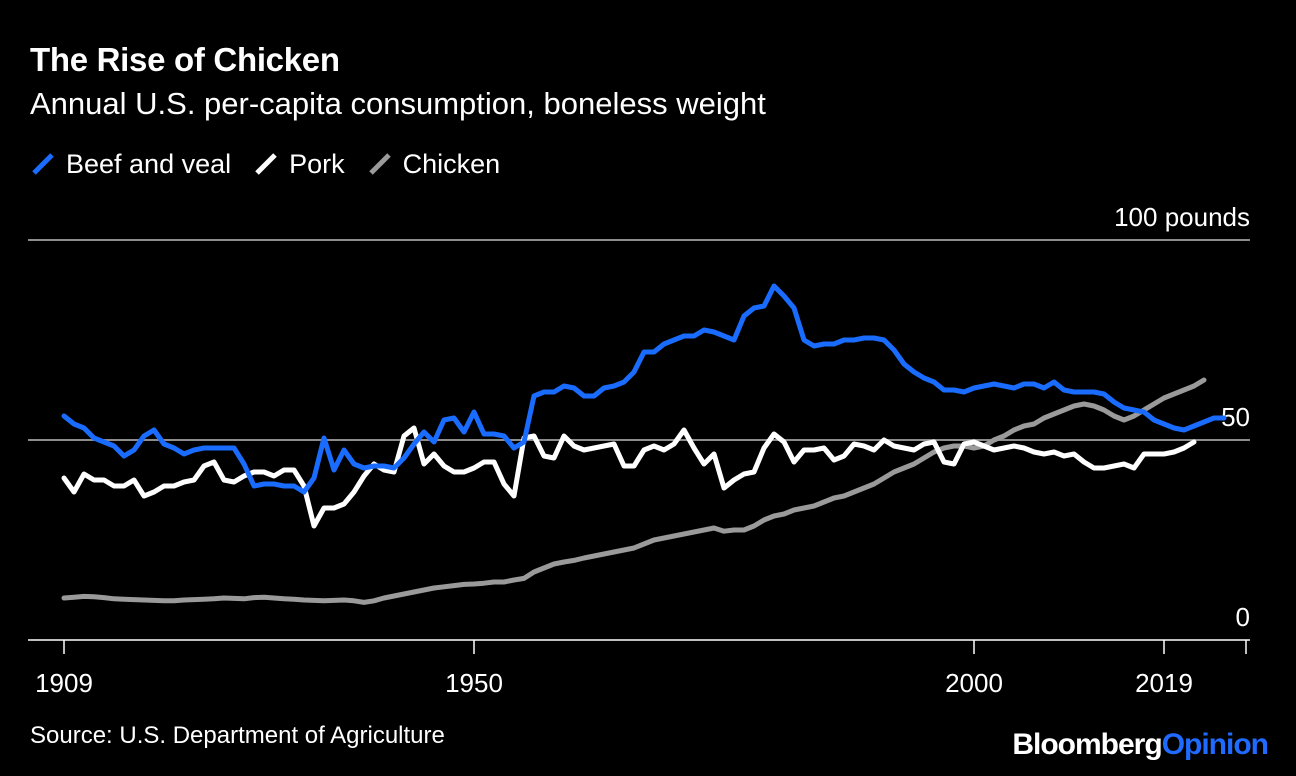 The image size is (1296, 776). What do you see at coordinates (1243, 617) in the screenshot?
I see `y-tick-label-0: 0` at bounding box center [1243, 617].